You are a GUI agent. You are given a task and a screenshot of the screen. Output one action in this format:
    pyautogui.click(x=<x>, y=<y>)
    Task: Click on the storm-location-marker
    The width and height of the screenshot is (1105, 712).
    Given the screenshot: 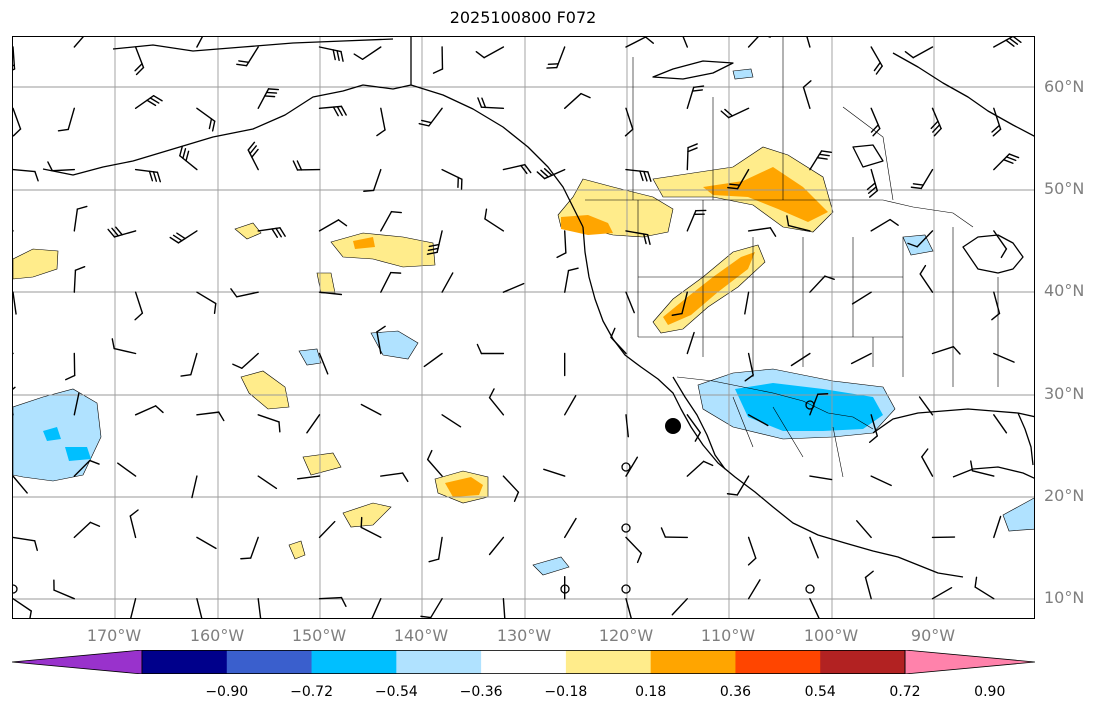 What is the action you would take?
    pyautogui.click(x=673, y=426)
    